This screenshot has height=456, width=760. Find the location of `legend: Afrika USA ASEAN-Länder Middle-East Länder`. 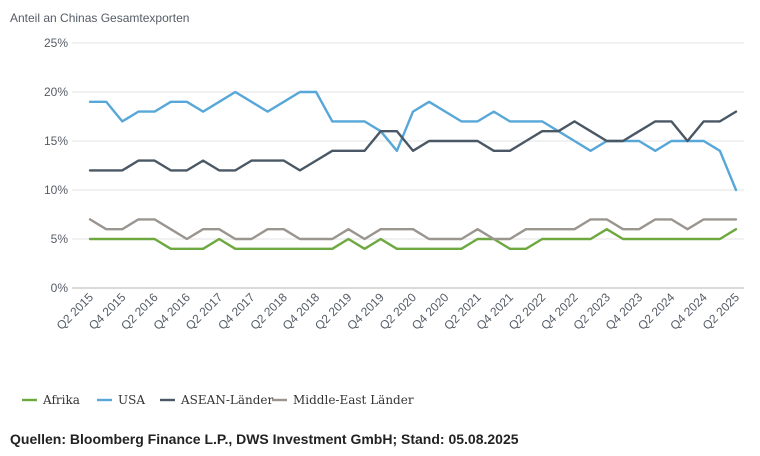

legend: Afrika USA ASEAN-Länder Middle-East Länder is located at coordinates (218, 400).